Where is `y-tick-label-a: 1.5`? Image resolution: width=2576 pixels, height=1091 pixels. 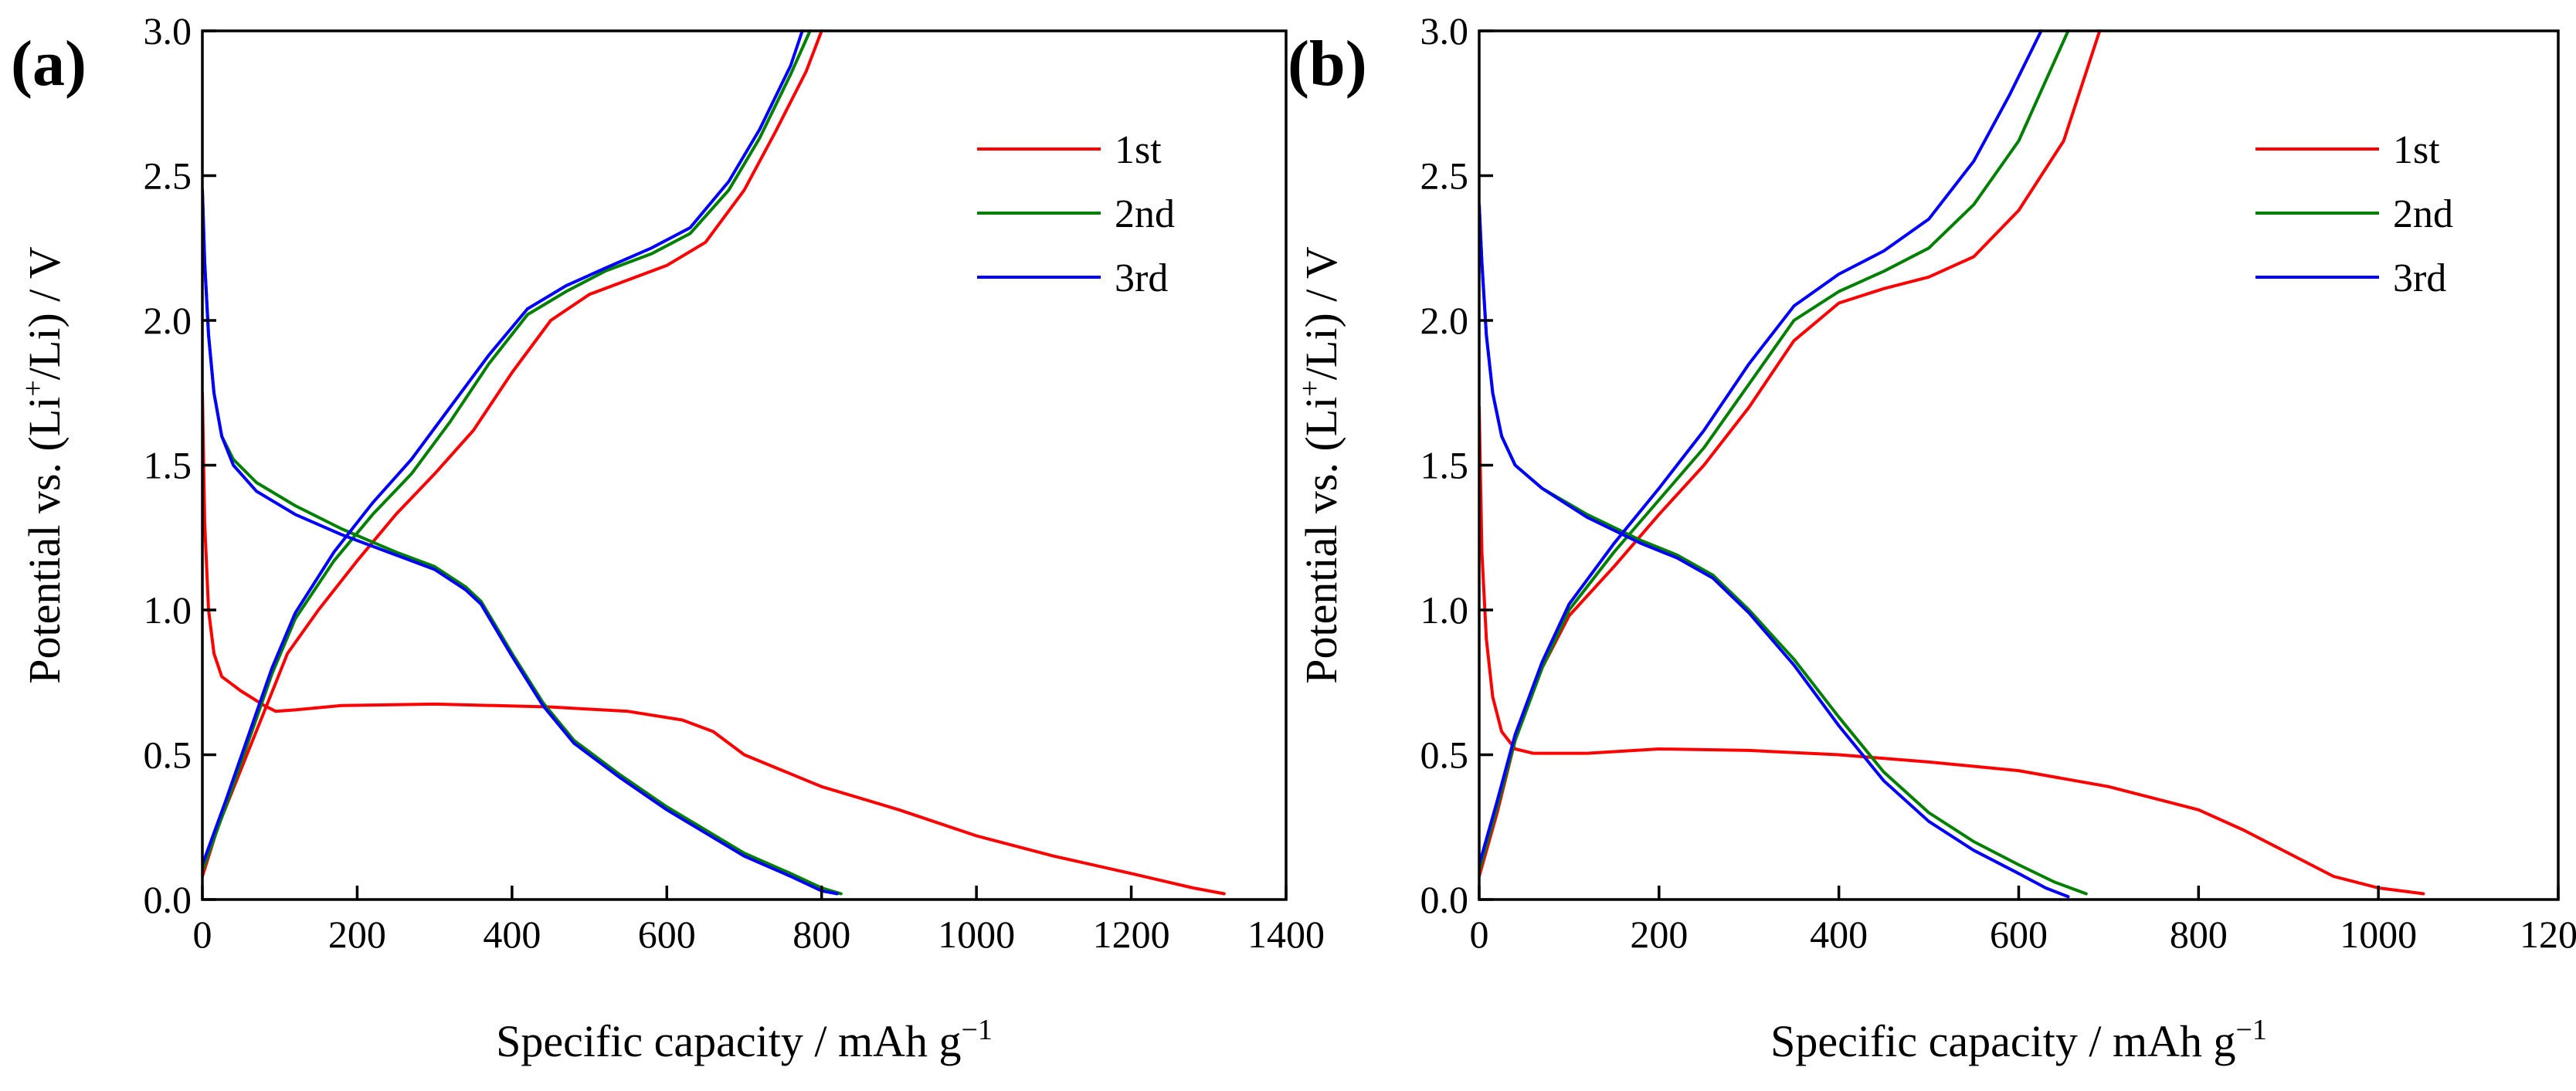 y-tick-label-a: 1.5 is located at coordinates (168, 466).